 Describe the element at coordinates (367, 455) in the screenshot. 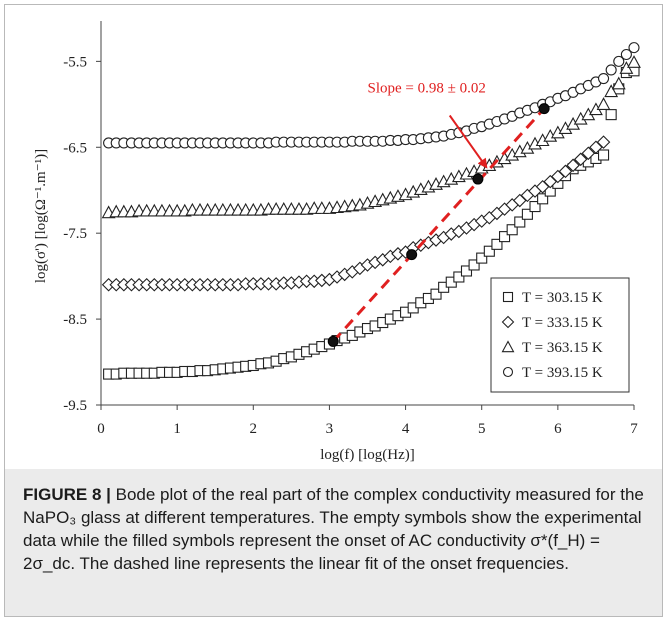

I see `x-axis-label: log(f) [log(Hz)]` at that location.